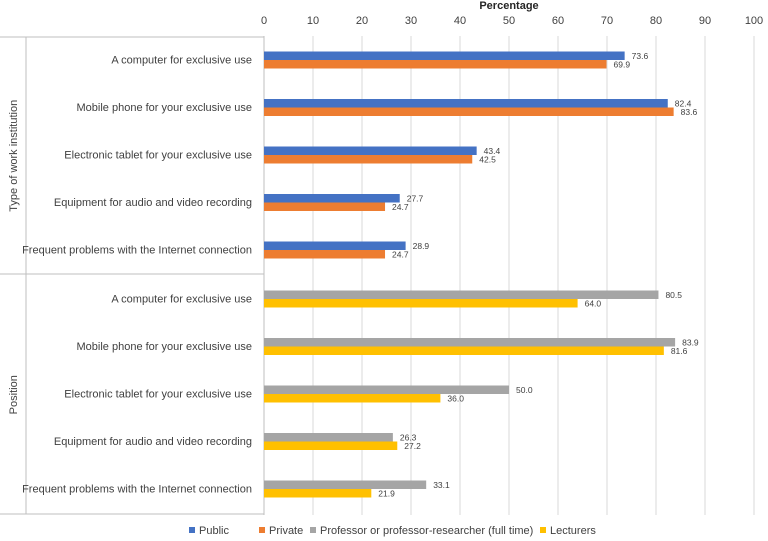 This screenshot has width=768, height=541. What do you see at coordinates (607, 21) in the screenshot?
I see `x-tick-label-70: 70` at bounding box center [607, 21].